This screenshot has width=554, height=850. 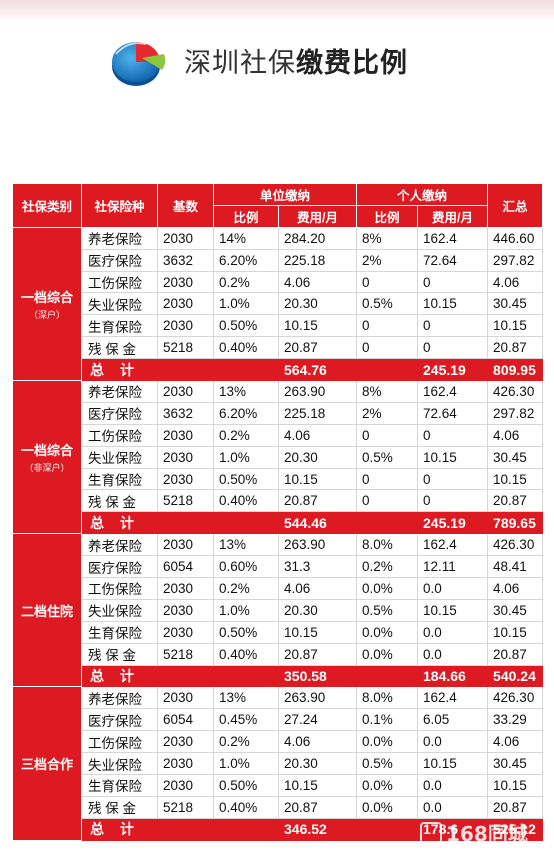 I want to click on category-name: 二档住院, so click(x=46, y=611).